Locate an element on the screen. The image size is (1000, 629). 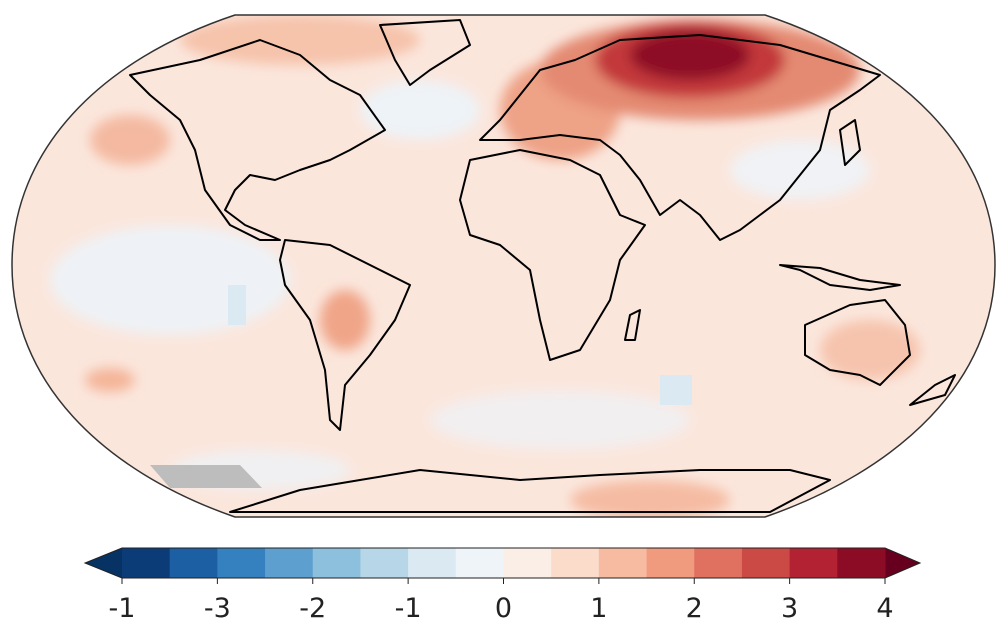
colorbar-tick-label: 0 is located at coordinates (503, 608).